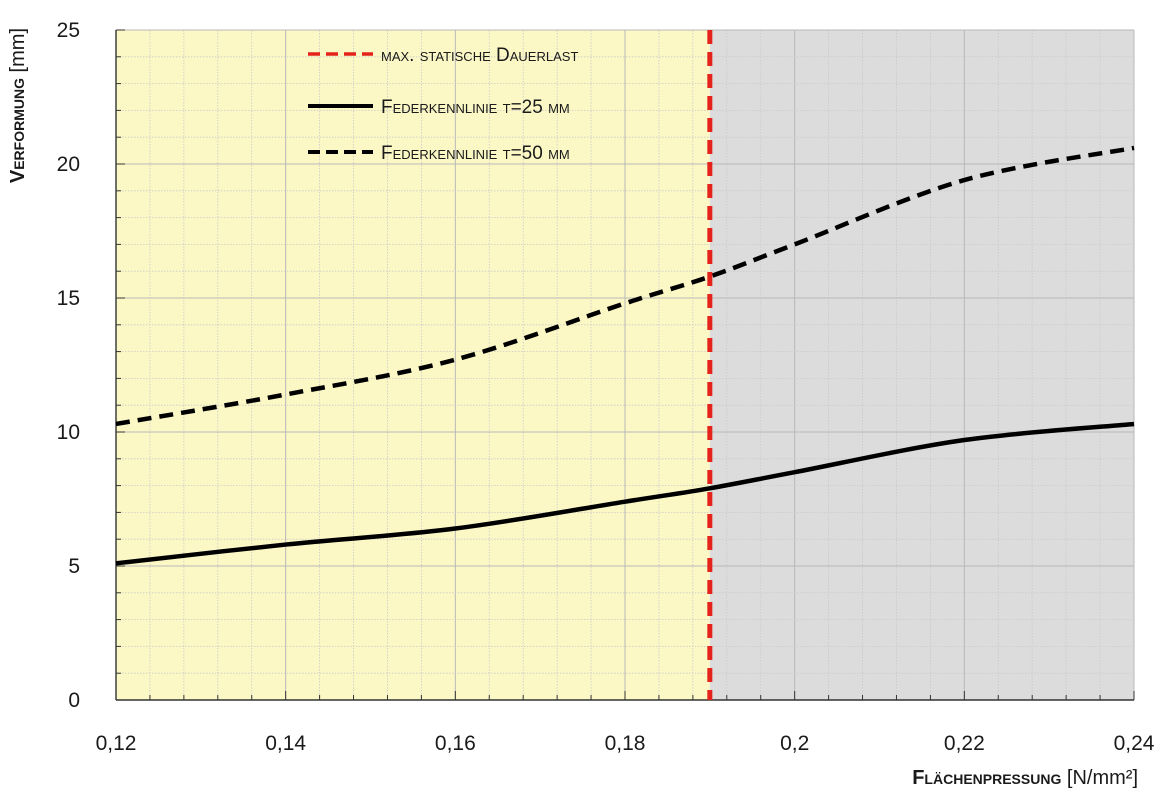  I want to click on legend-label: Federkennlinie t=50 mm, so click(475, 153).